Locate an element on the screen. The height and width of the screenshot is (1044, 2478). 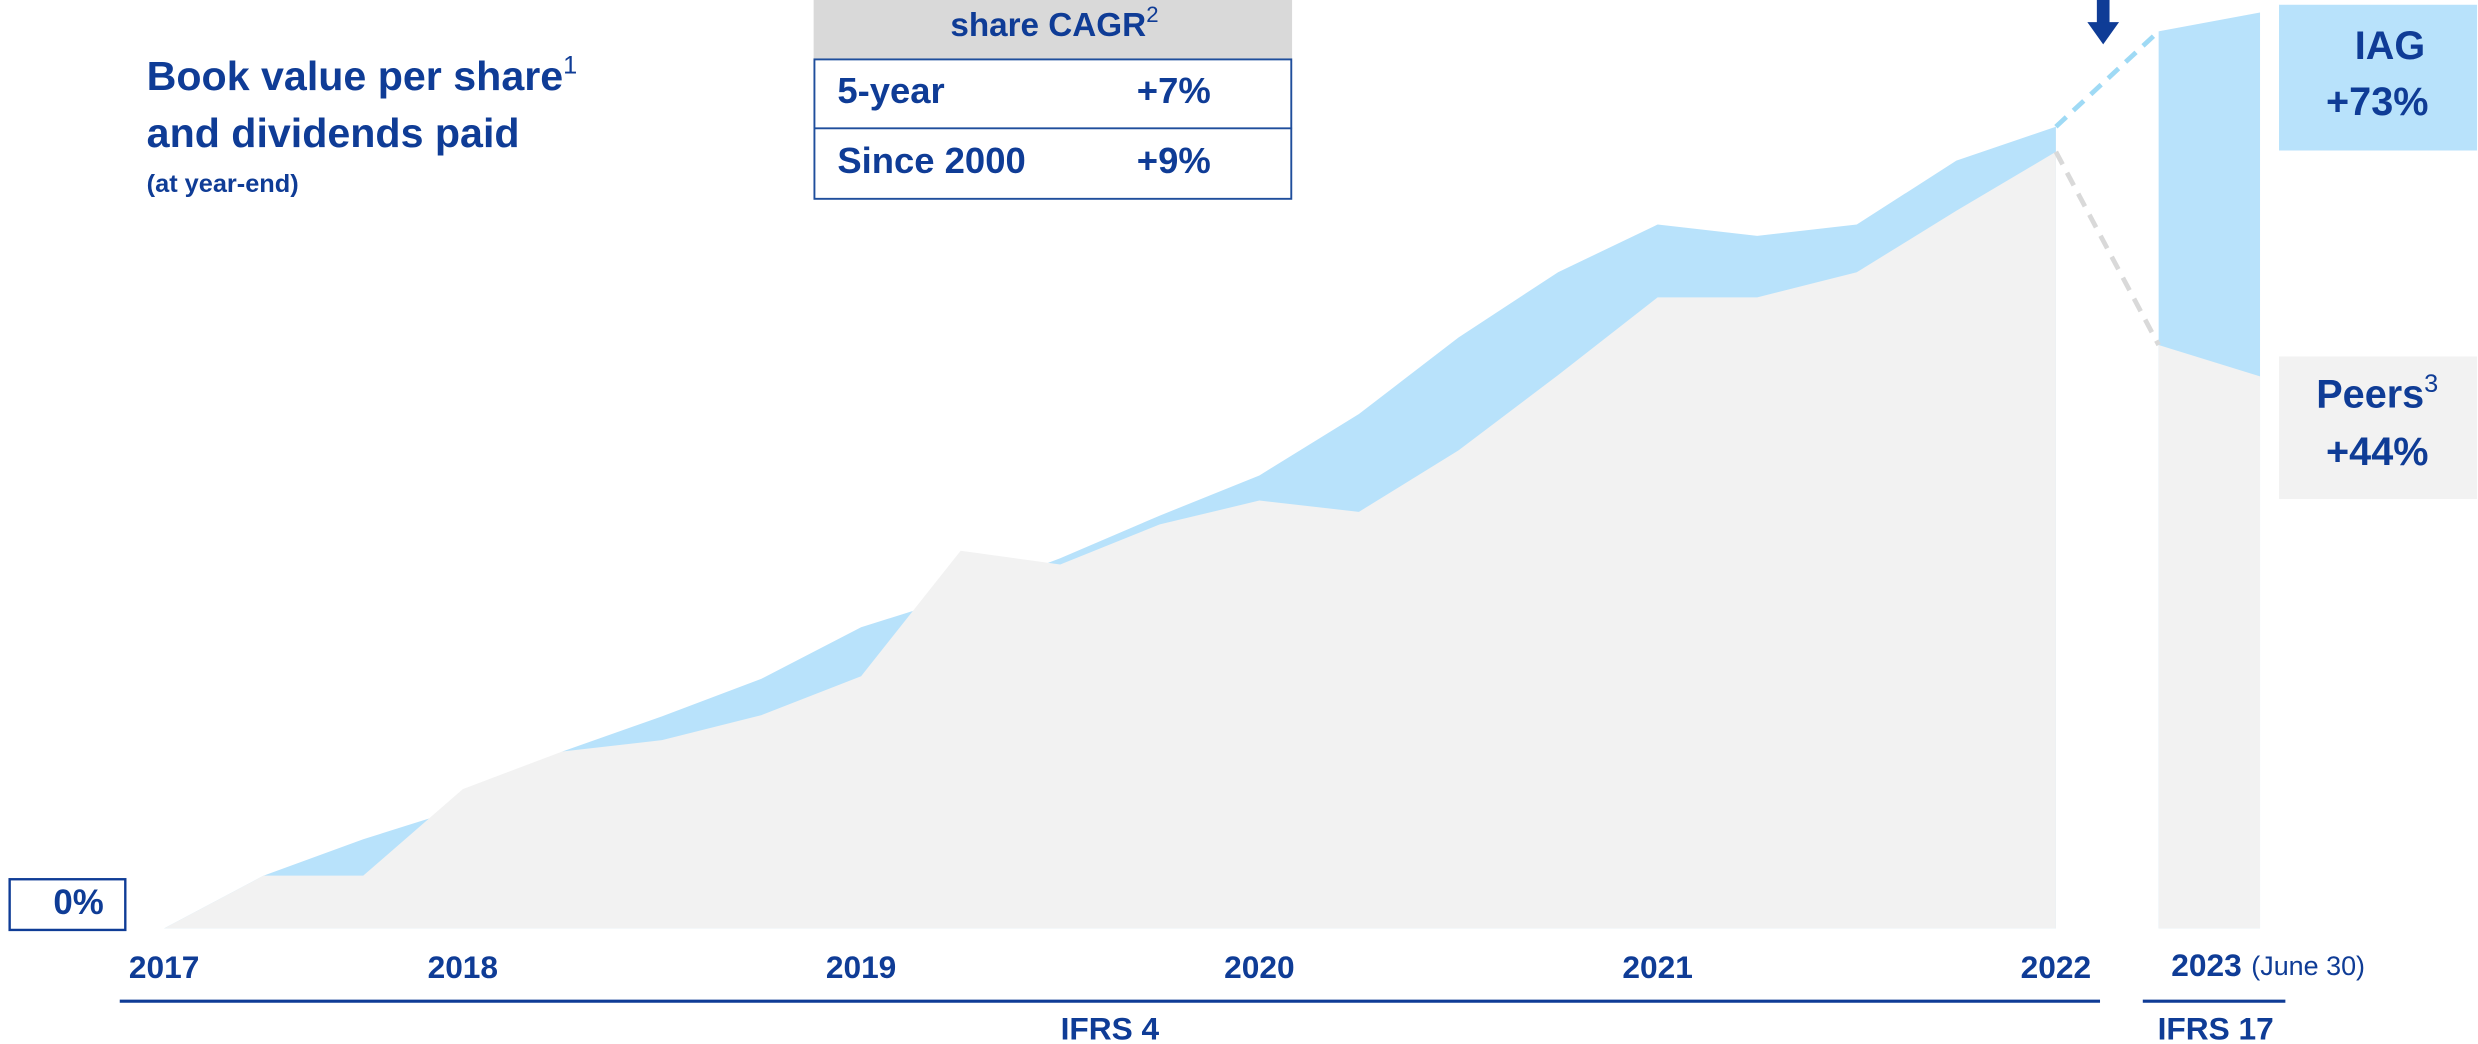
section-label: IFRS 4 is located at coordinates (1110, 1027).